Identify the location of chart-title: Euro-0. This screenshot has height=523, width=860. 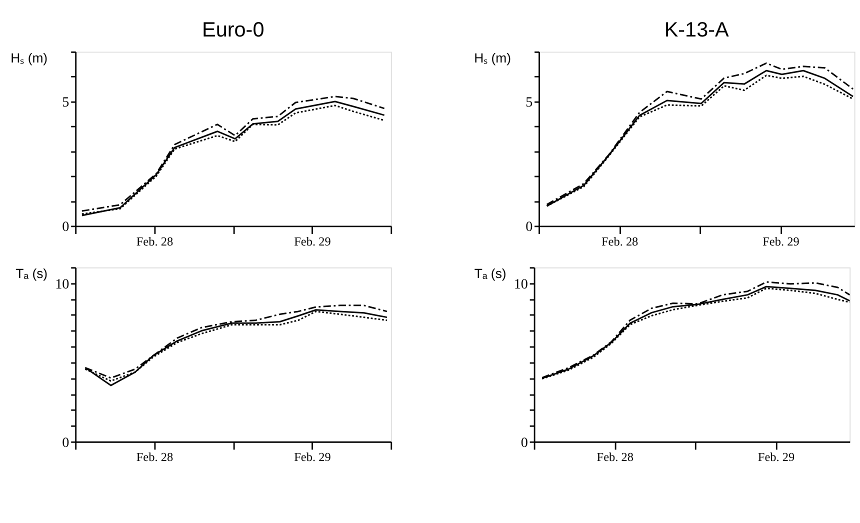
(233, 30).